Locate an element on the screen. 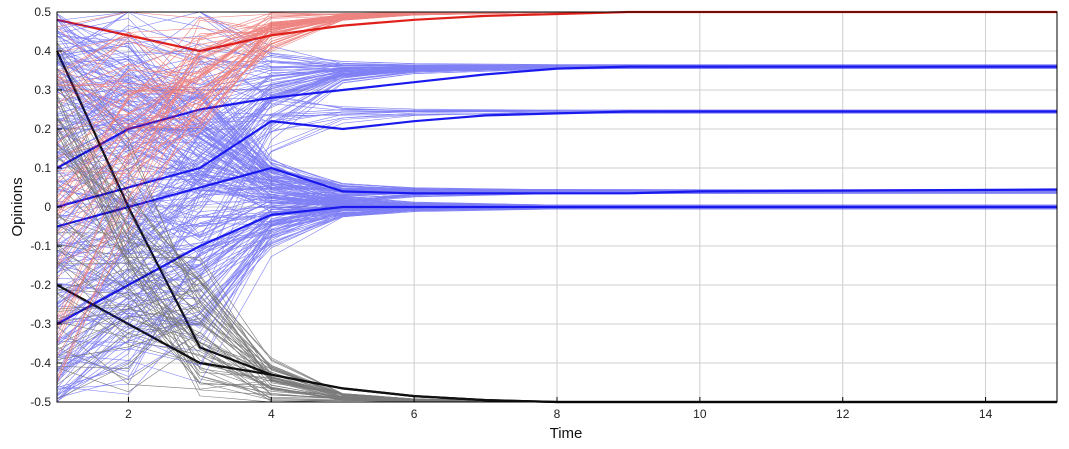 The image size is (1069, 449). x-tick-label: 6 is located at coordinates (414, 414).